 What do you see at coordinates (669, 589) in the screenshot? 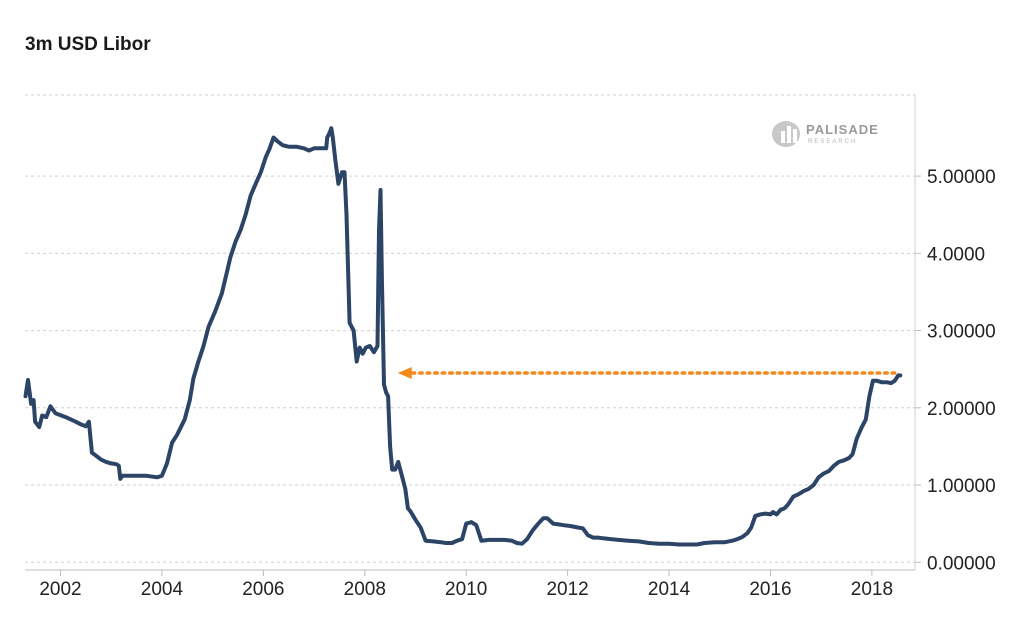
I see `x-tick-label: 2014` at bounding box center [669, 589].